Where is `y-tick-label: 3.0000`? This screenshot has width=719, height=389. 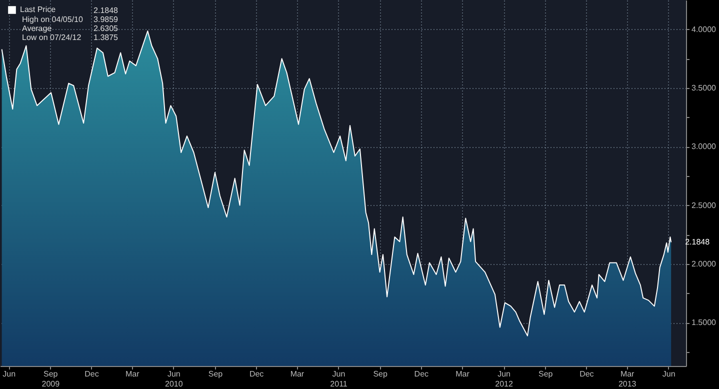 y-tick-label: 3.0000 is located at coordinates (704, 147).